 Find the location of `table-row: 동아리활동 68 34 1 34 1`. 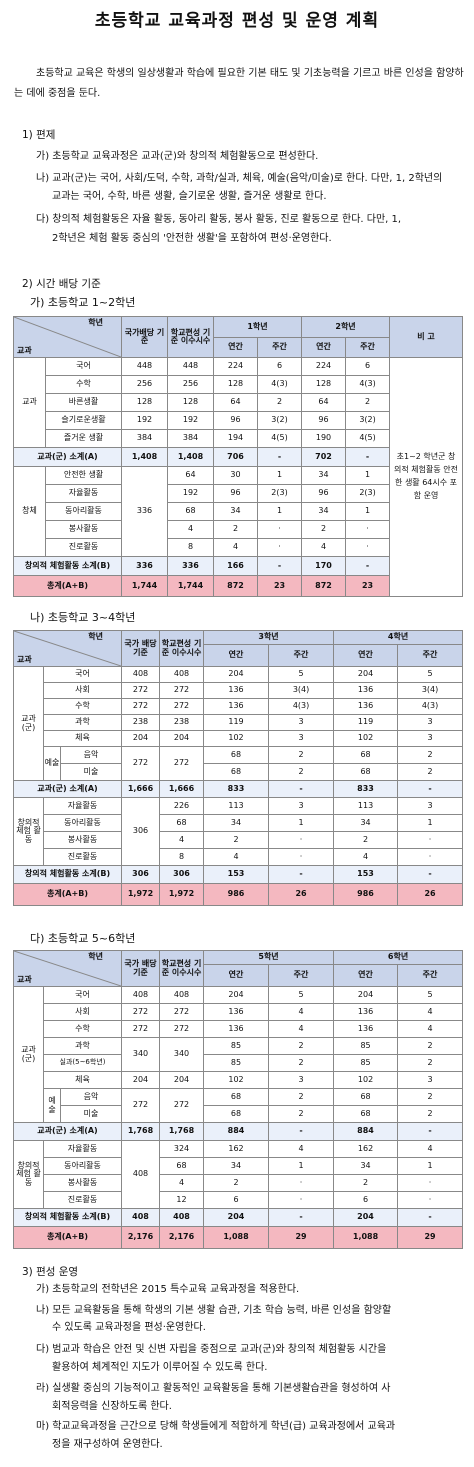

table-row: 동아리활동 68 34 1 34 1 is located at coordinates (239, 823).